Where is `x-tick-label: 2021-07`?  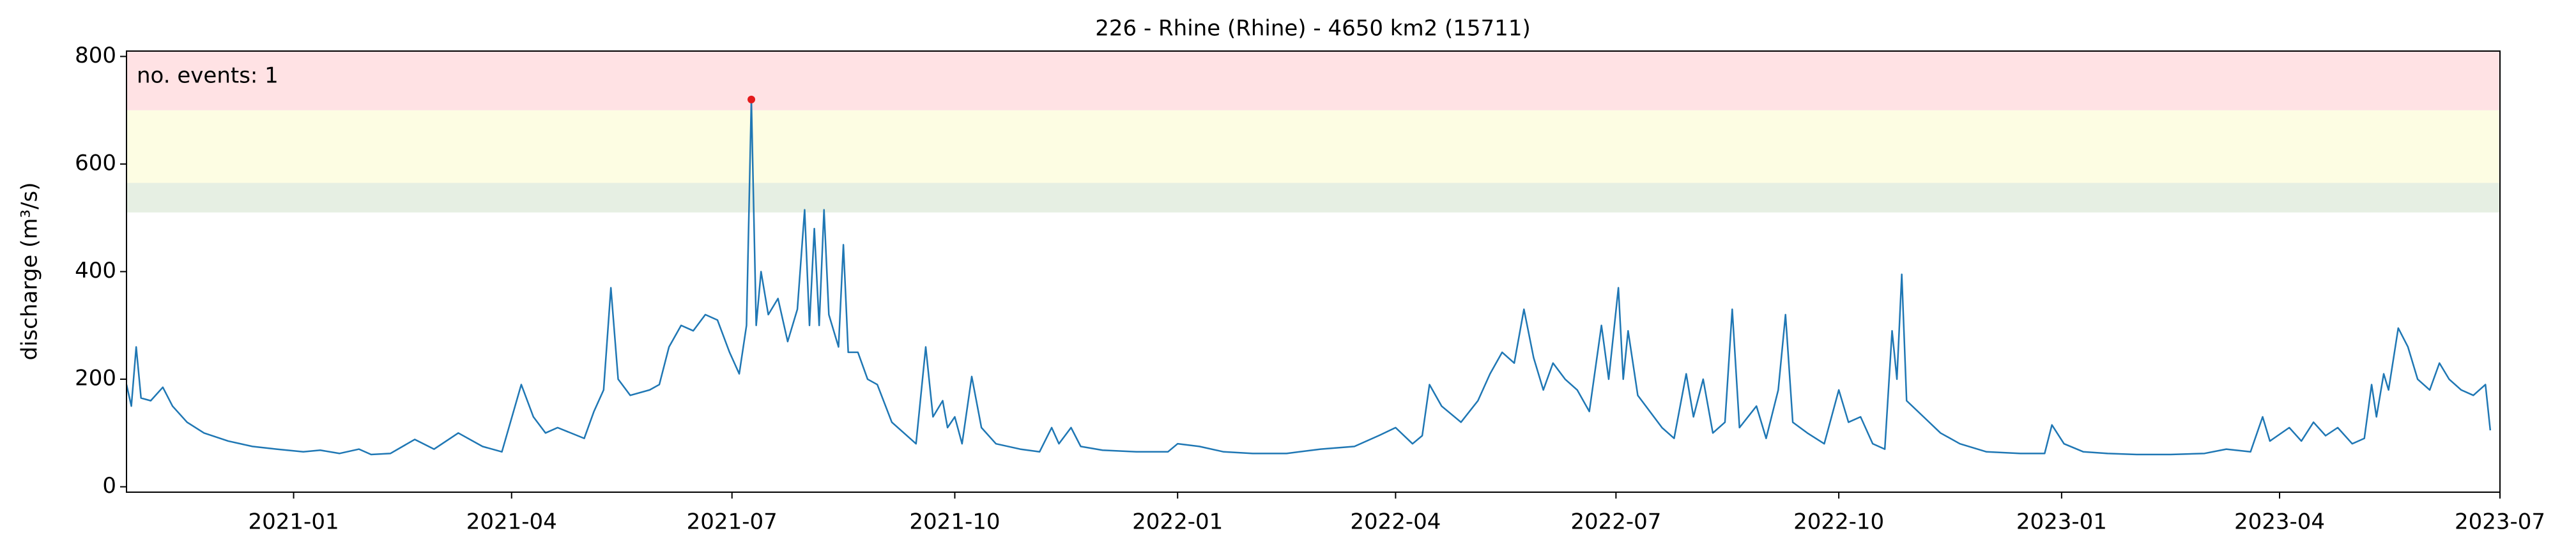 x-tick-label: 2021-07 is located at coordinates (732, 522).